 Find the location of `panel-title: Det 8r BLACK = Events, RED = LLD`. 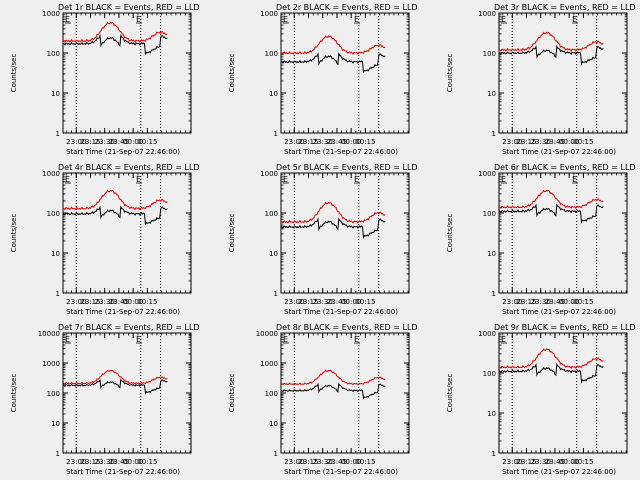

panel-title: Det 8r BLACK = Events, RED = LLD is located at coordinates (347, 327).